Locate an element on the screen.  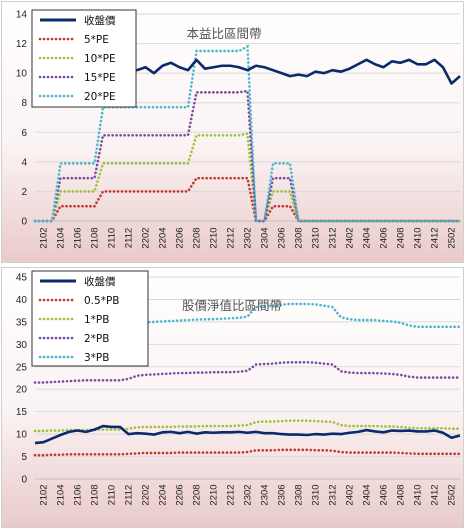
y-tick-label: 5 is located at coordinates (24, 457).